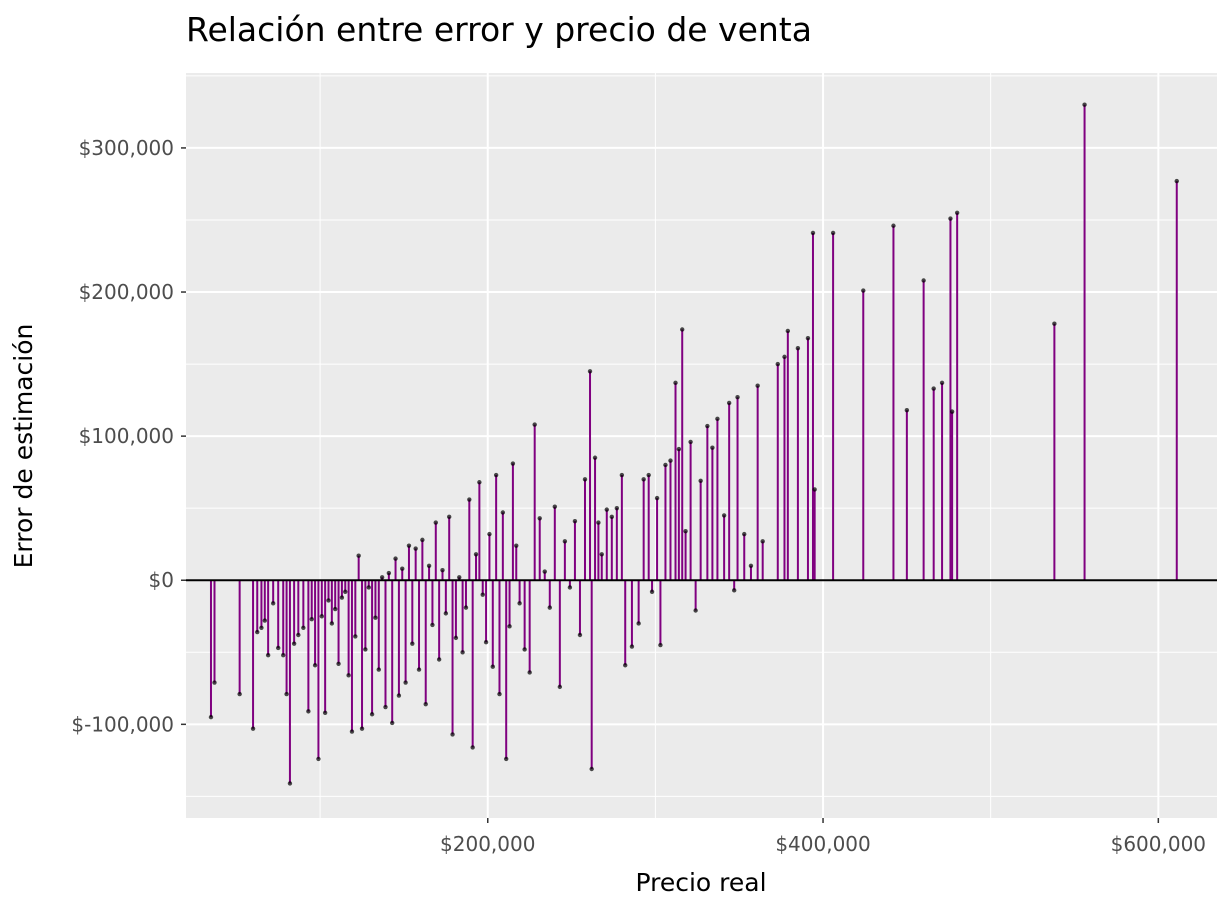  What do you see at coordinates (126, 292) in the screenshot?
I see `y-tick-label: $200,000` at bounding box center [126, 292].